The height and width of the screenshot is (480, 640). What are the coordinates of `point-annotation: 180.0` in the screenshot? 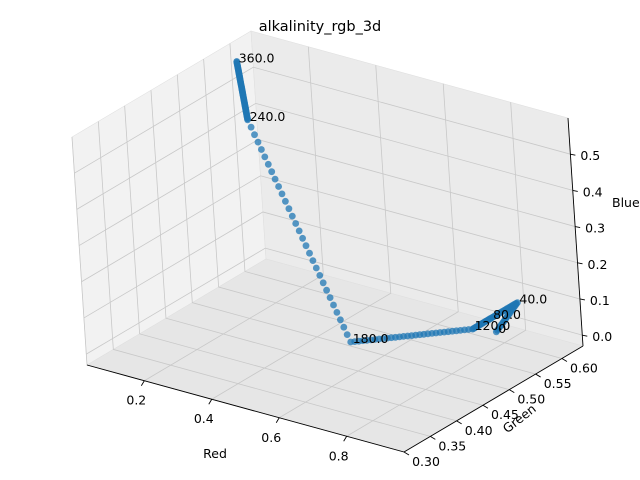 It's located at (371, 338).